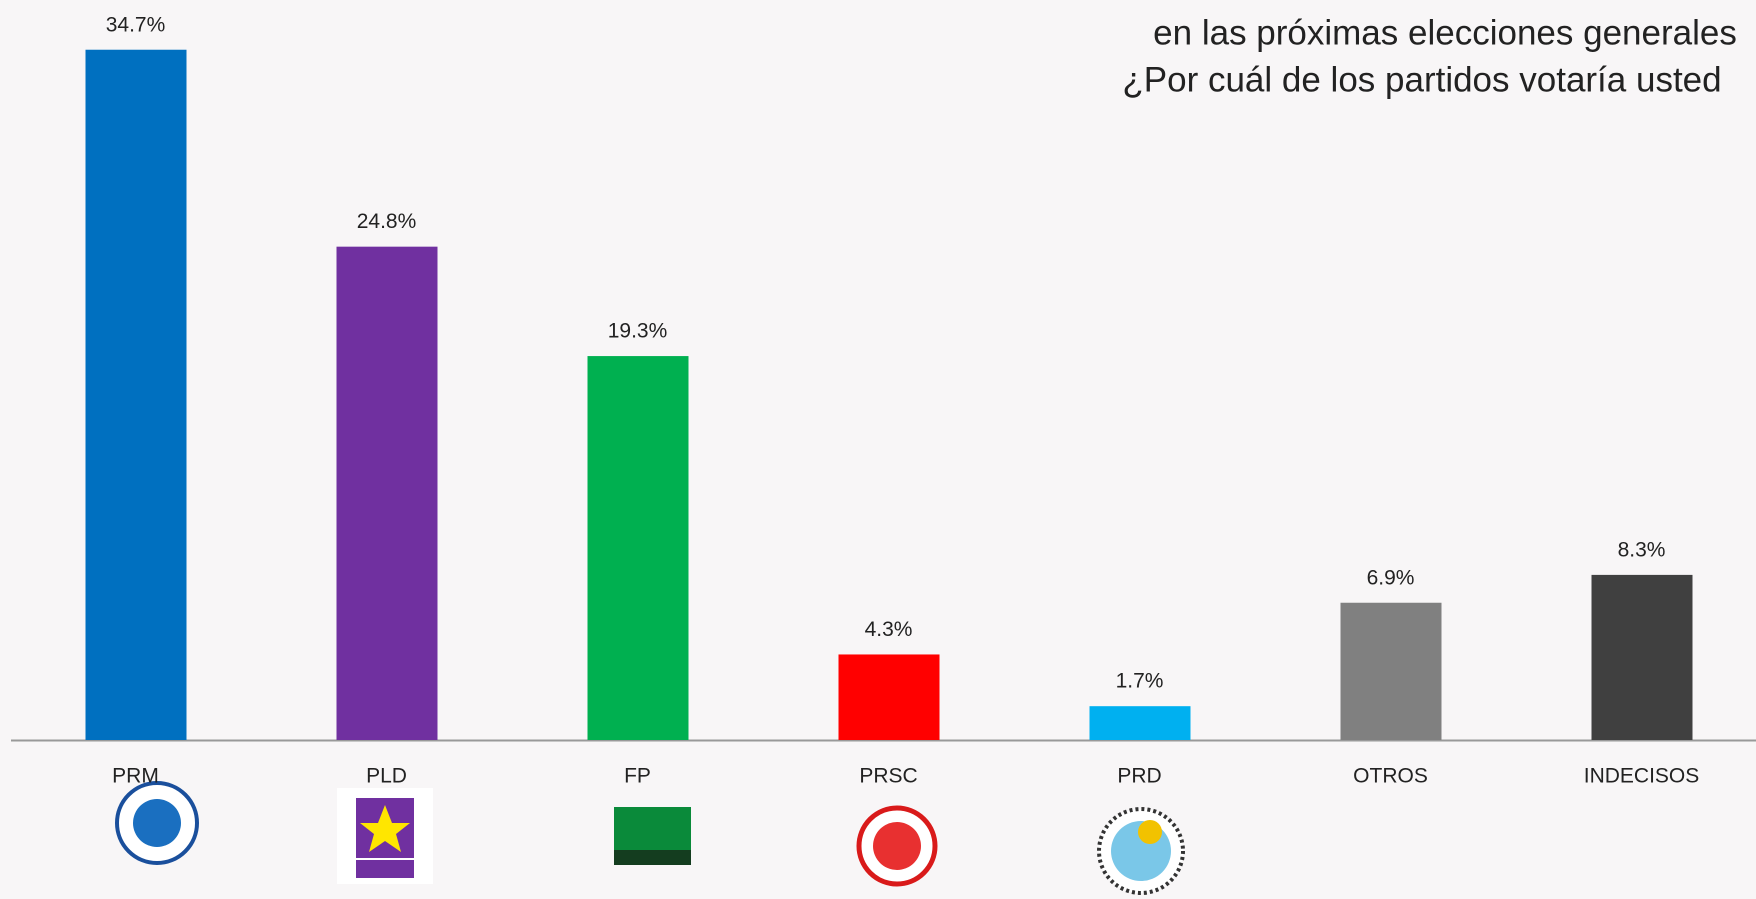 This screenshot has height=899, width=1756. I want to click on party-logos, so click(650, 838).